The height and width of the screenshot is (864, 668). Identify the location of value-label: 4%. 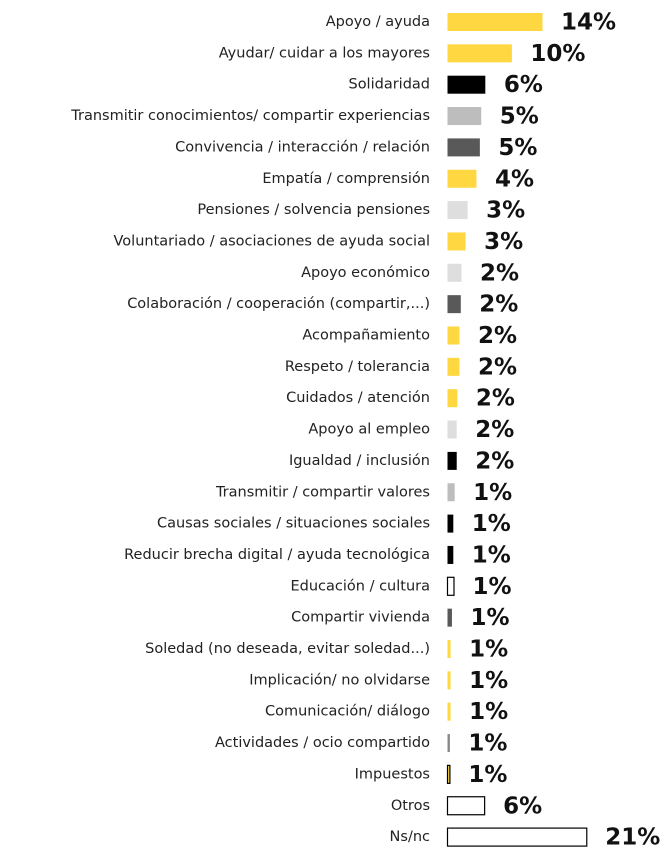
(514, 179).